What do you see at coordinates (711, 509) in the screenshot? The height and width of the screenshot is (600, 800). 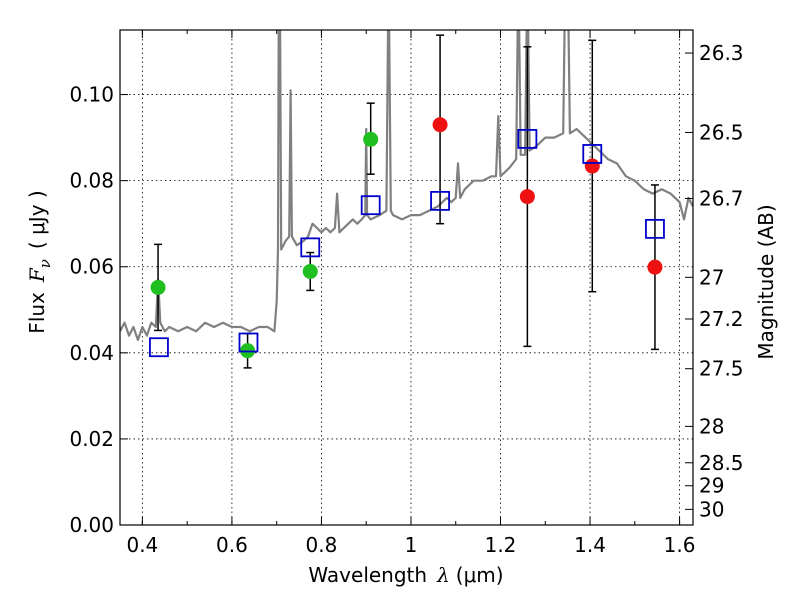 I see `mag-tick-label: 30` at bounding box center [711, 509].